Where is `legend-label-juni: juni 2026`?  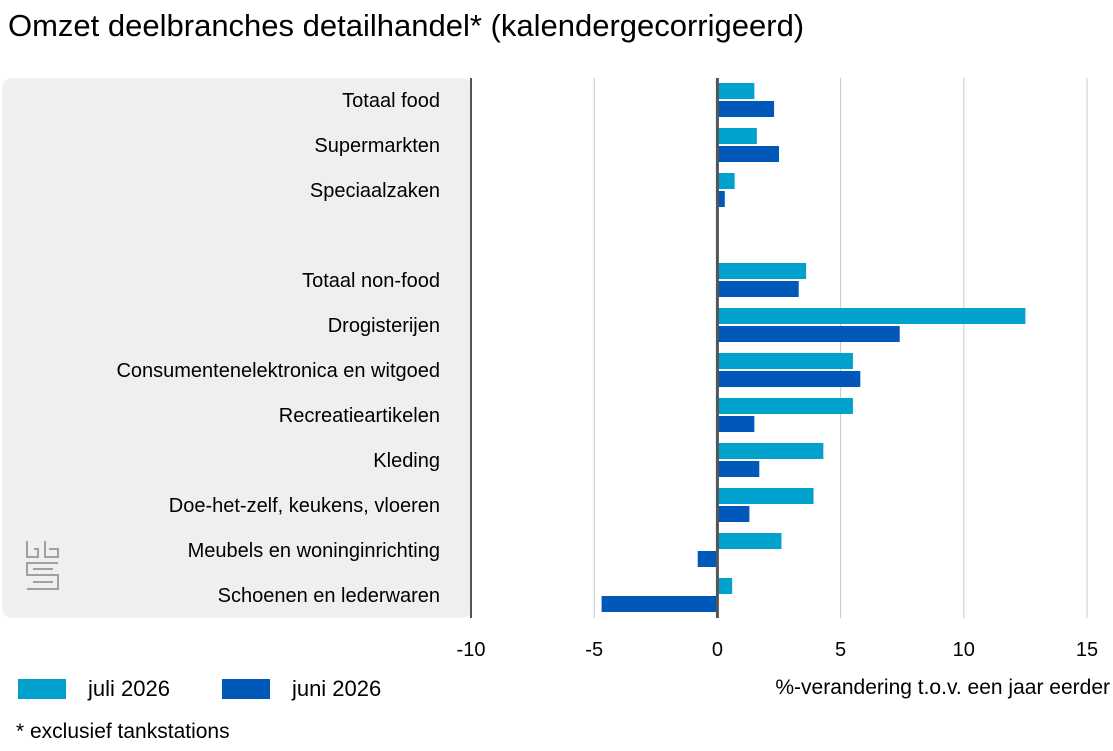
legend-label-juni: juni 2026 is located at coordinates (336, 688).